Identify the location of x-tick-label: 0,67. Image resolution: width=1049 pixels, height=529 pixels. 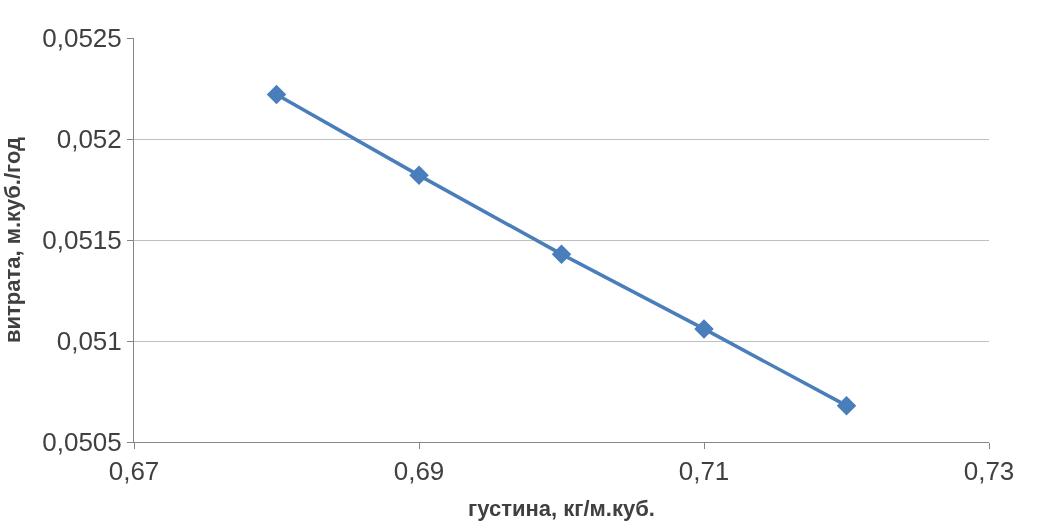
(134, 471).